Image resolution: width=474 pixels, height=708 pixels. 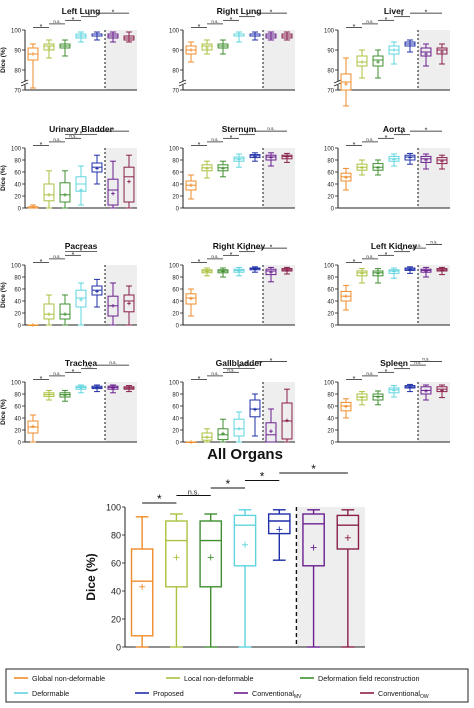 What do you see at coordinates (81, 11) in the screenshot?
I see `panel-title: Left Lung` at bounding box center [81, 11].